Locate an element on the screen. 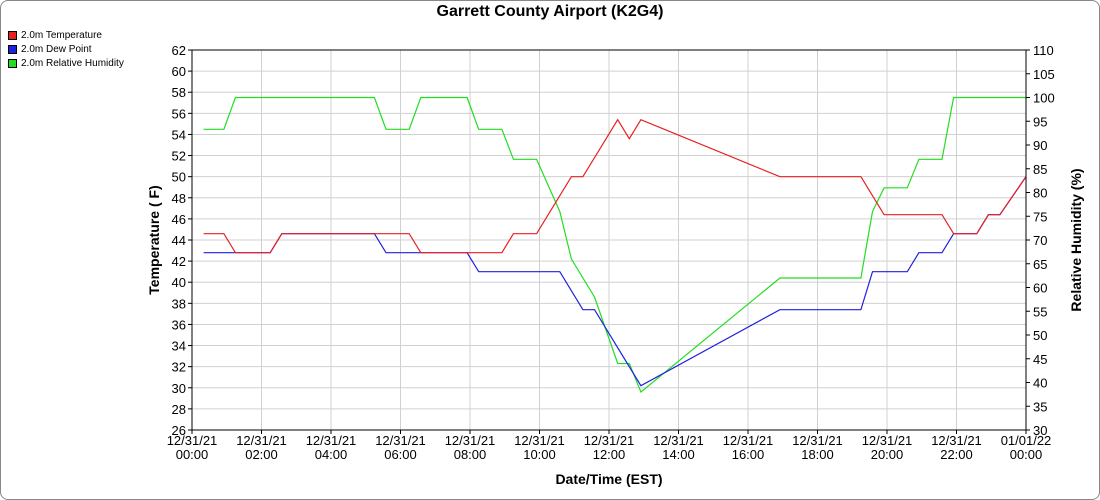  x-tick-label: 12/31/21 18:00 is located at coordinates (817, 447).